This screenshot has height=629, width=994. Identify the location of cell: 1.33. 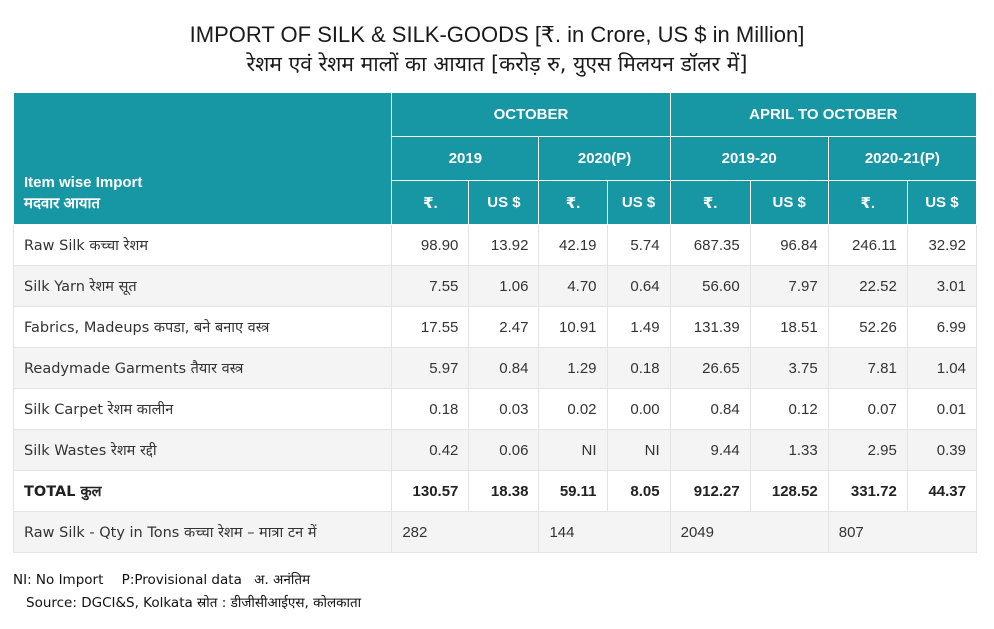
(789, 450).